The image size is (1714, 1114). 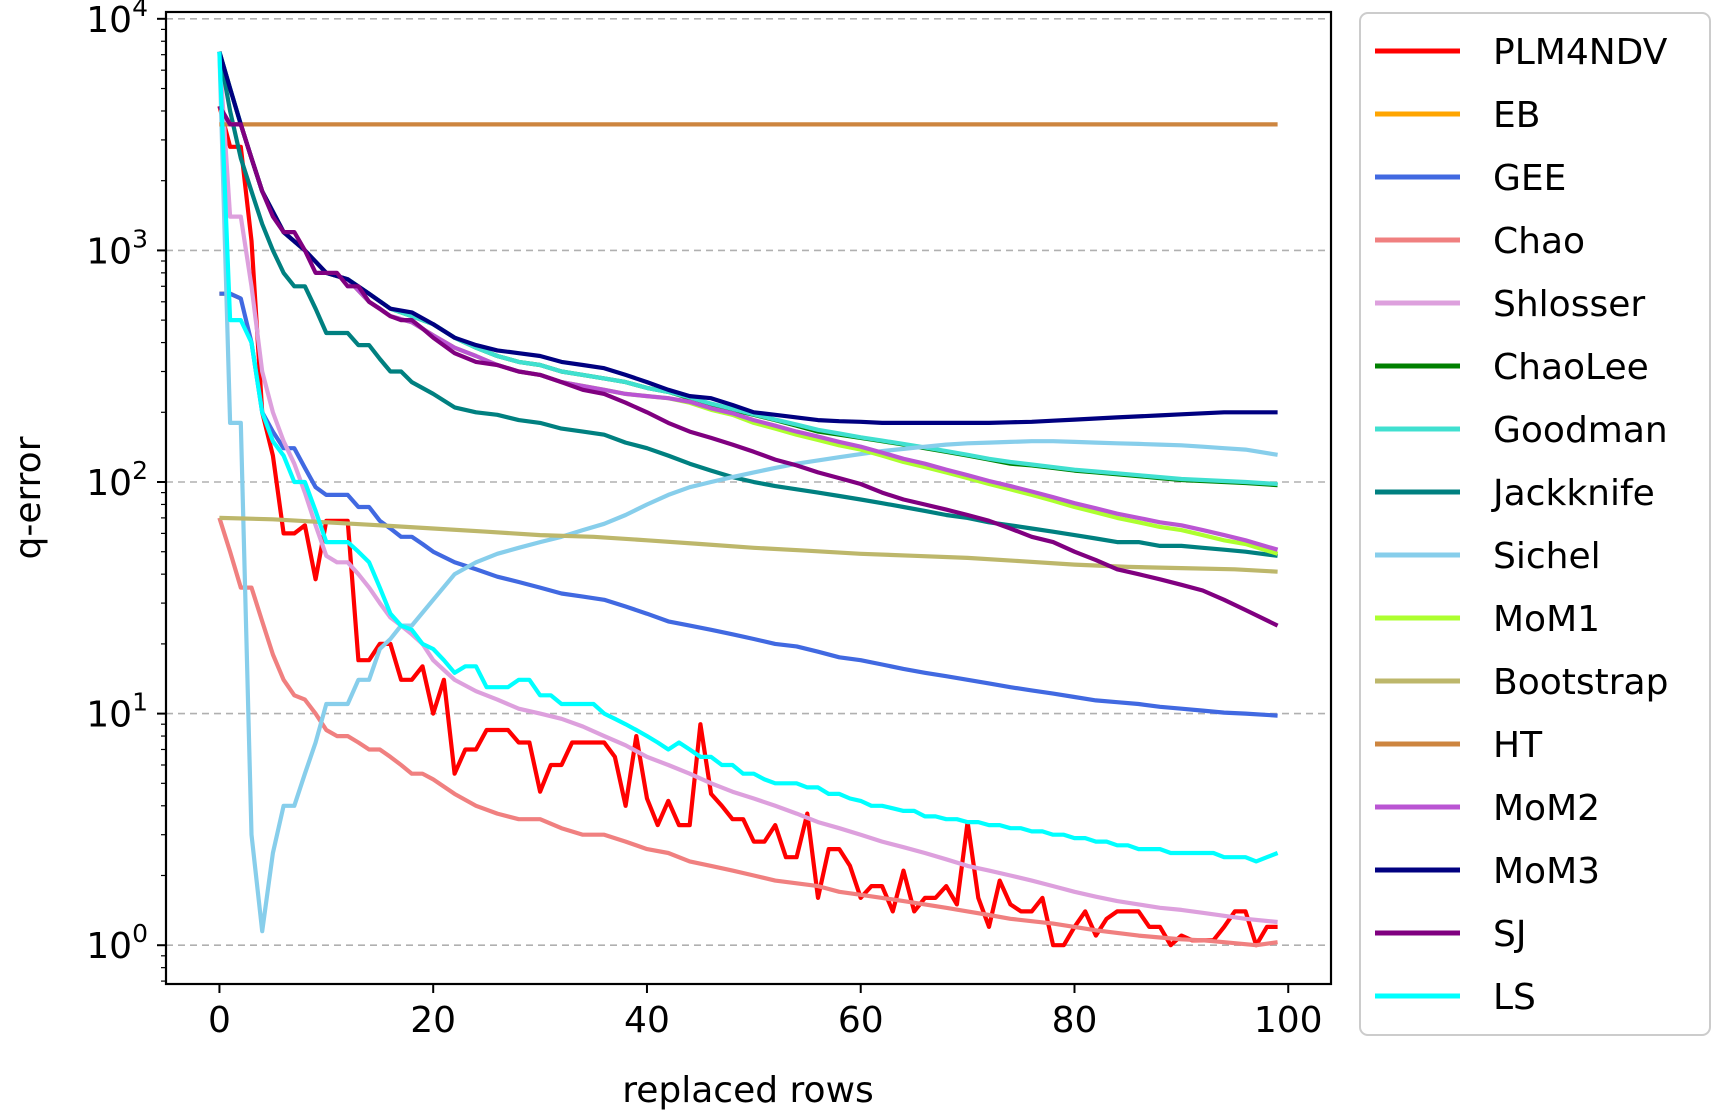 I want to click on legend-label: Bootstrap, so click(x=1580, y=682).